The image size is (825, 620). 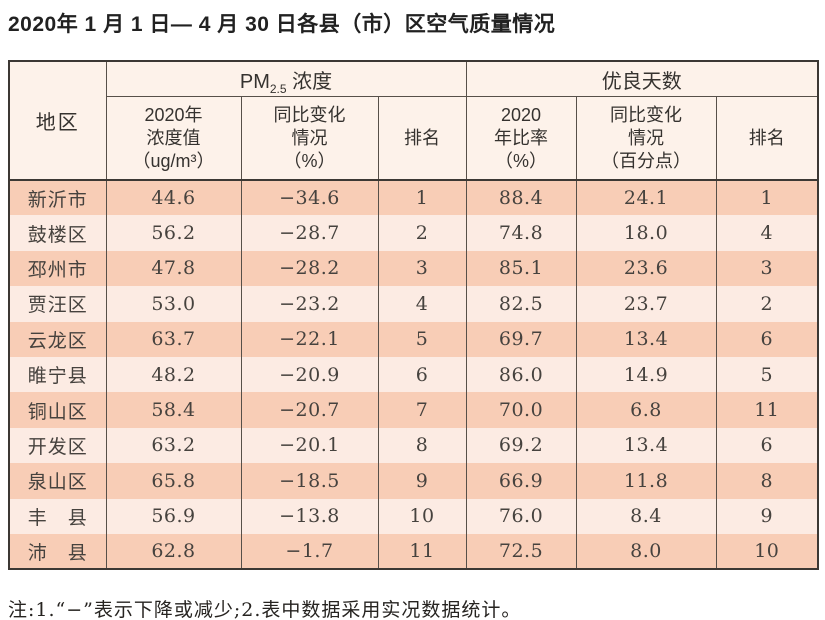 What do you see at coordinates (57, 481) in the screenshot?
I see `region-cell: 泉山区` at bounding box center [57, 481].